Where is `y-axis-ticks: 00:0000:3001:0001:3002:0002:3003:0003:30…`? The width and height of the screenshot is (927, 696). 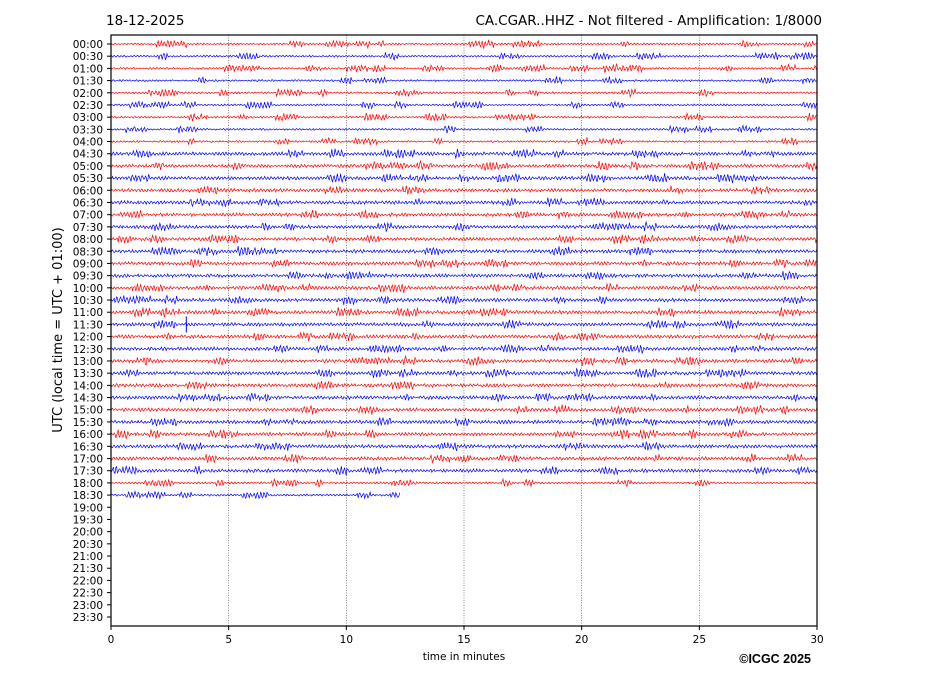 y-axis-ticks: 00:0000:3001:0001:3002:0002:3003:0003:30… is located at coordinates (92, 331).